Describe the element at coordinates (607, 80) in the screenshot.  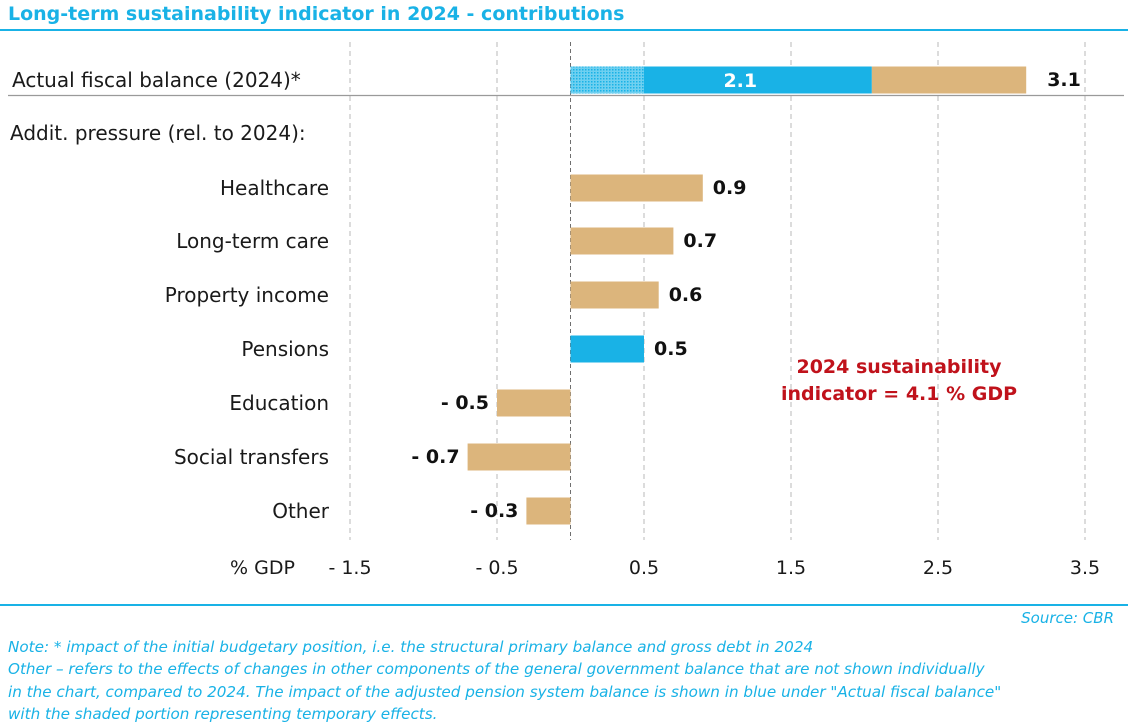
I see `main-bar-segment-pension-temporary` at that location.